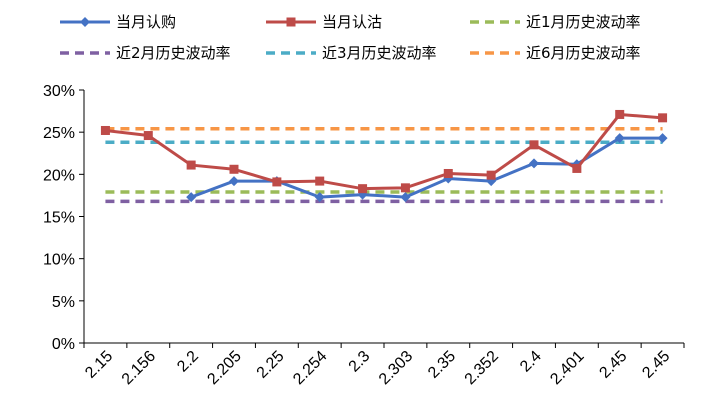  I want to click on x-tick-label: 2.2, so click(188, 362).